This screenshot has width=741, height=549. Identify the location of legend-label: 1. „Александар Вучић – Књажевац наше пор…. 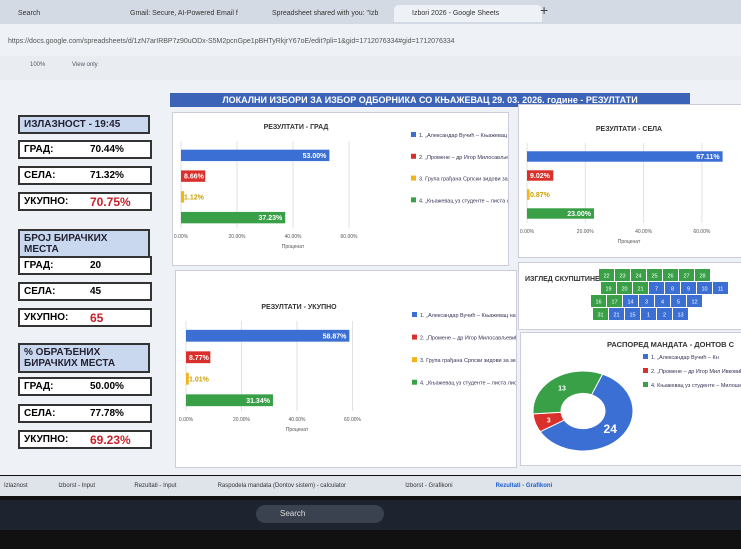
(468, 316).